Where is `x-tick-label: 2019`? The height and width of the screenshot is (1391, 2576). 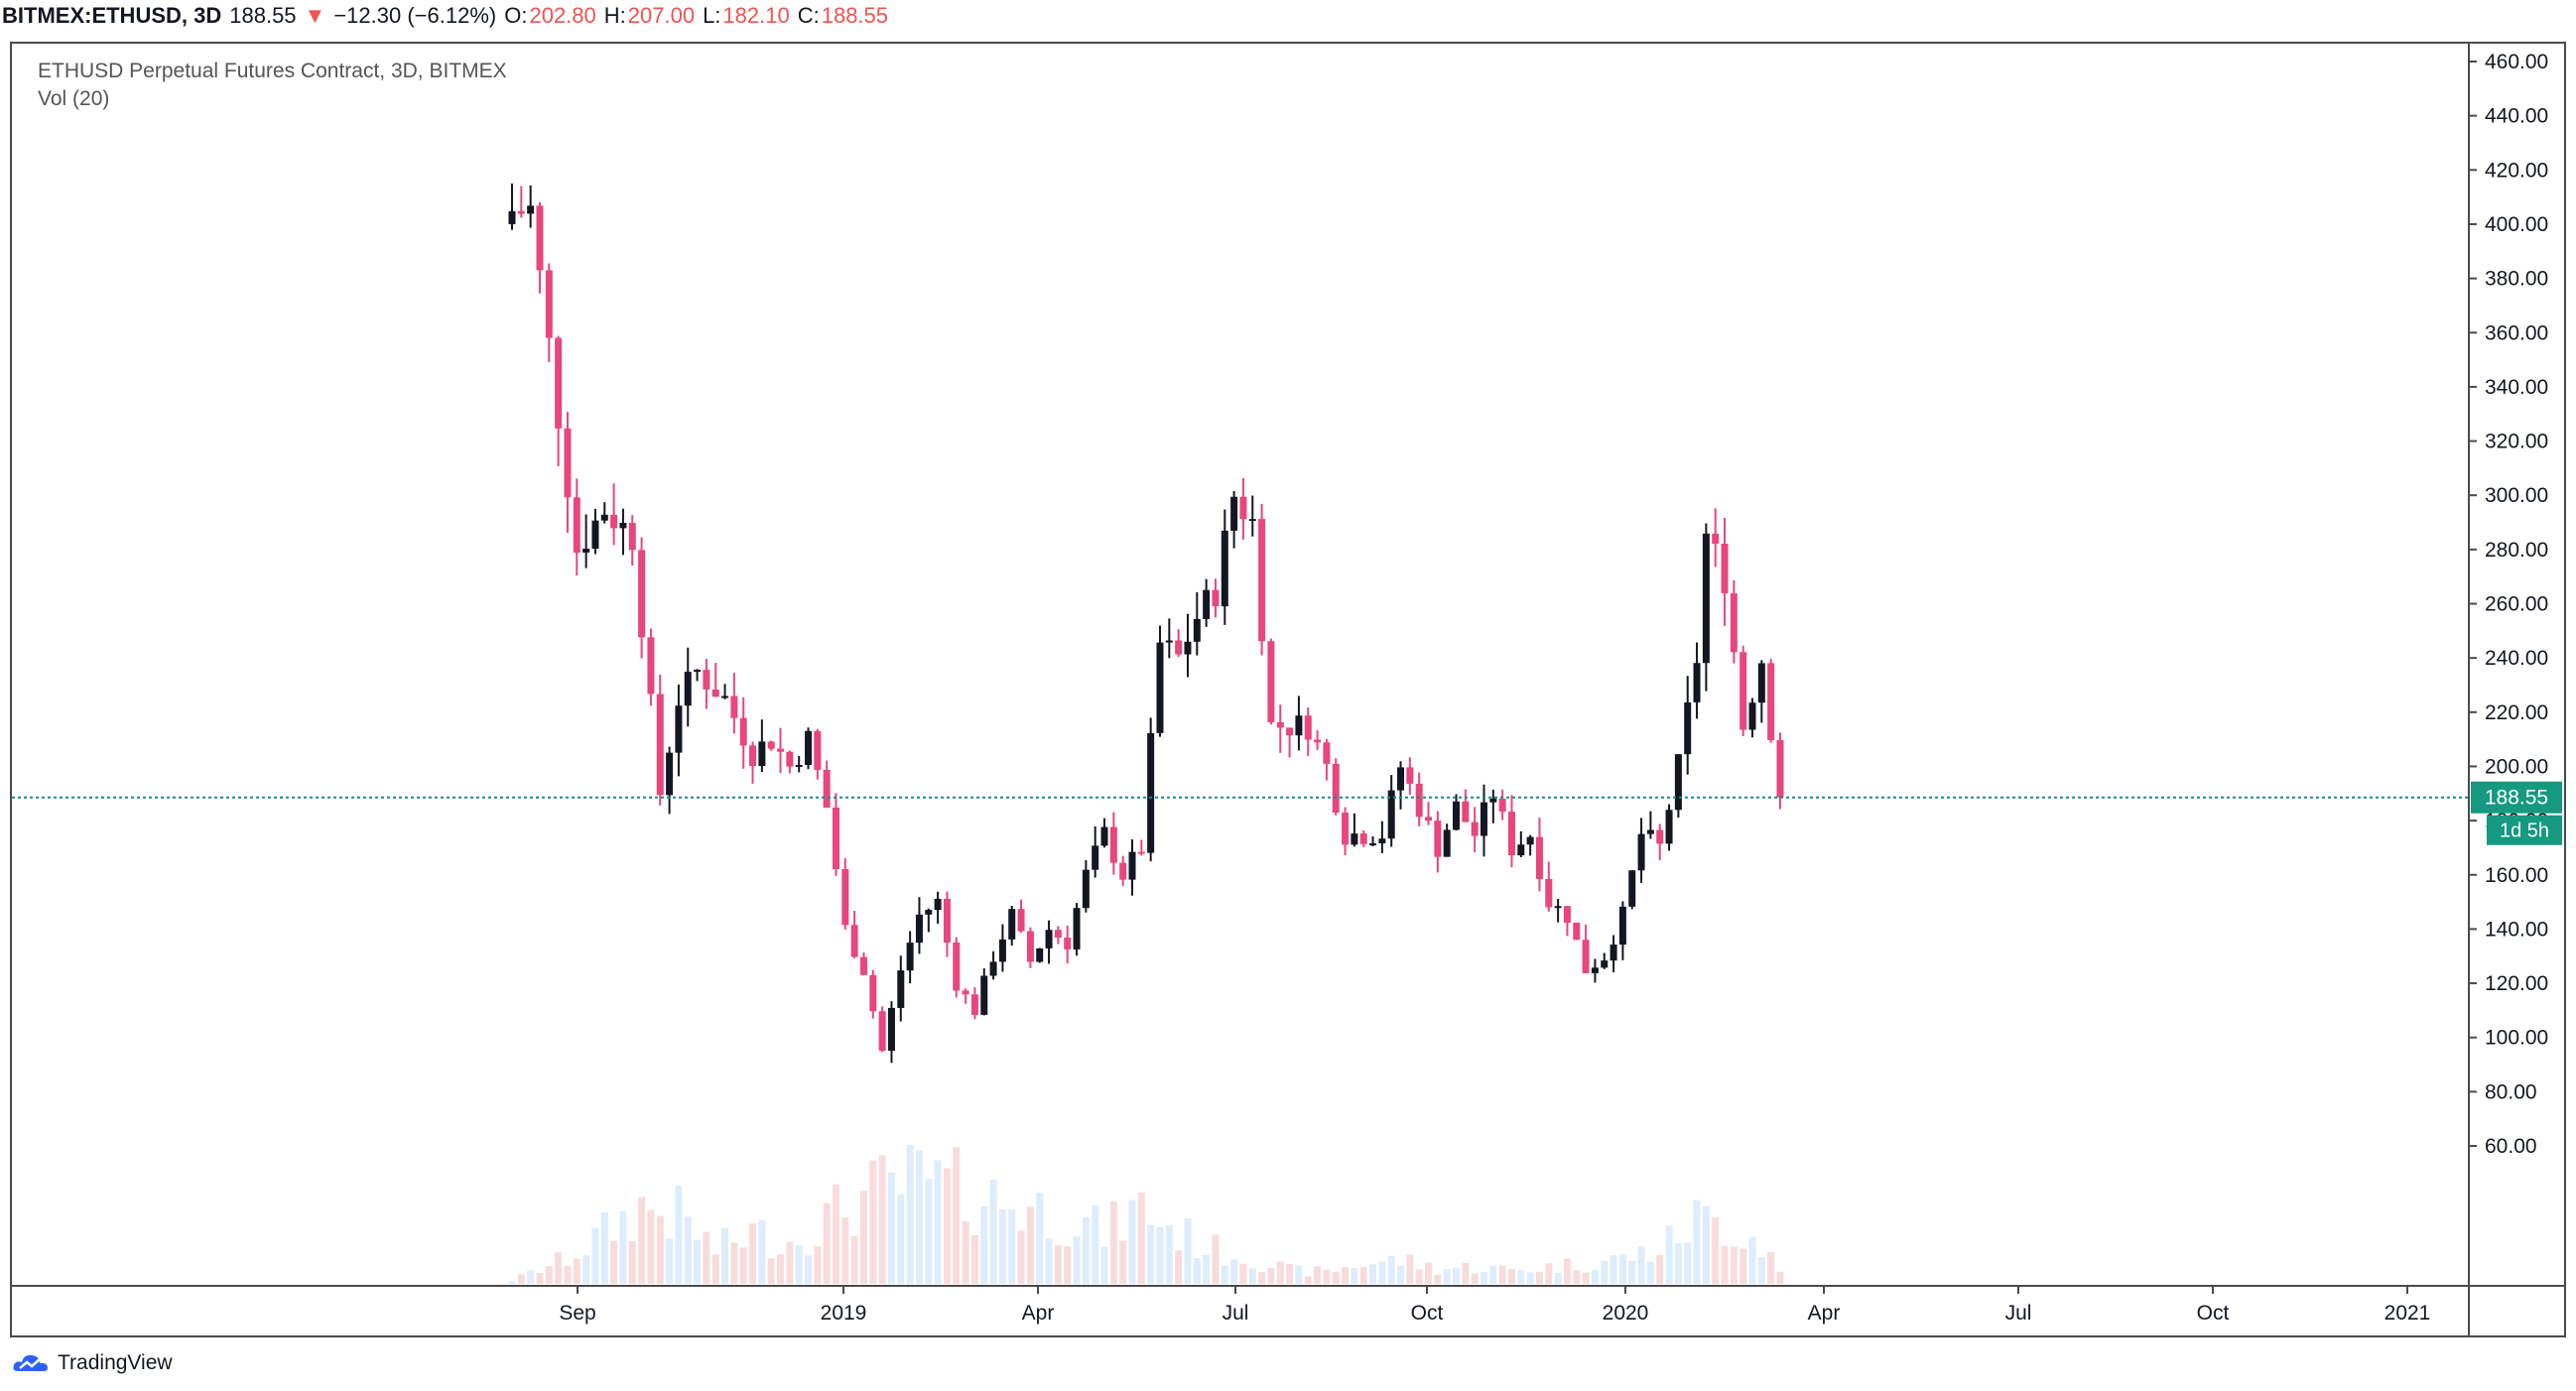 x-tick-label: 2019 is located at coordinates (844, 1313).